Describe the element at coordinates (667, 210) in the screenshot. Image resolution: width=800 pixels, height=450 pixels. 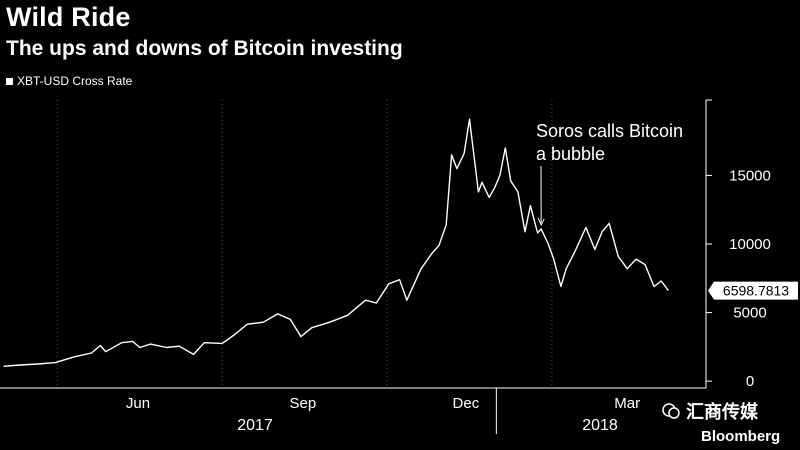
I see `annotation-group: 6598.7813 Soros calls Bitcoin a bubble` at that location.